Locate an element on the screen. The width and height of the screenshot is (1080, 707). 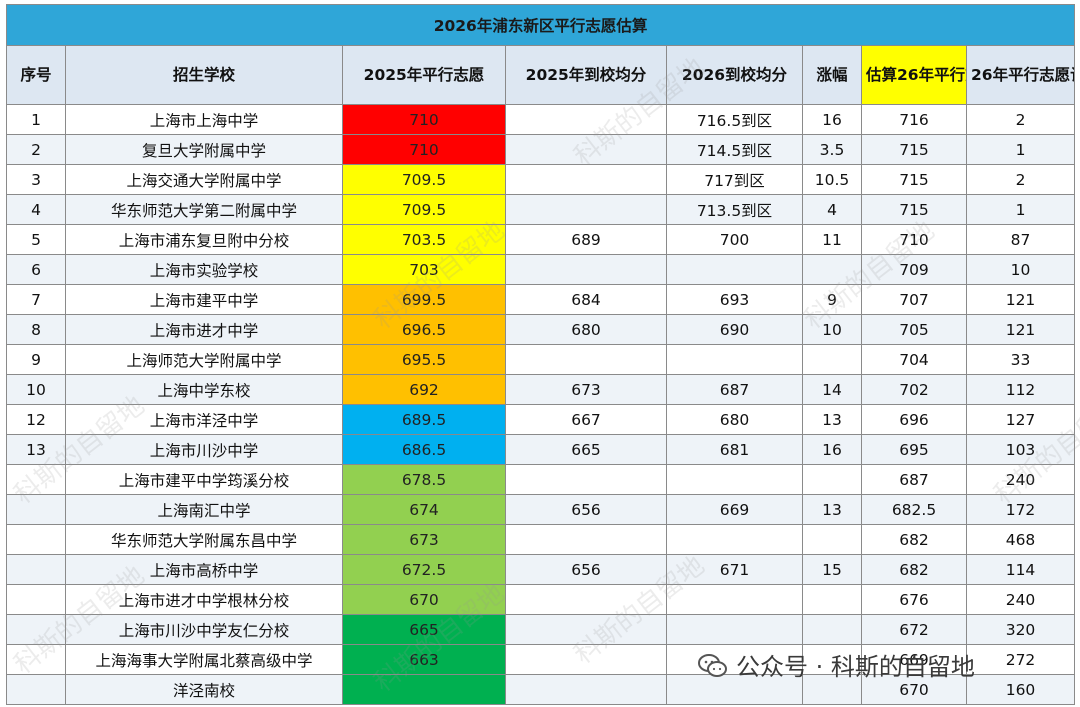
table-row: 上海市川沙中学友仁分校 665 672 320 is located at coordinates (541, 629).